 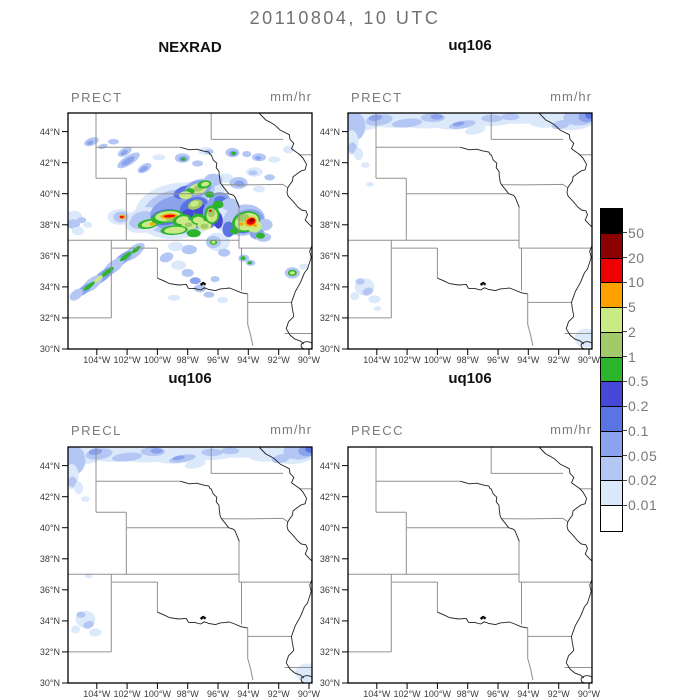 What do you see at coordinates (636, 282) in the screenshot?
I see `colorbar-label: 10` at bounding box center [636, 282].